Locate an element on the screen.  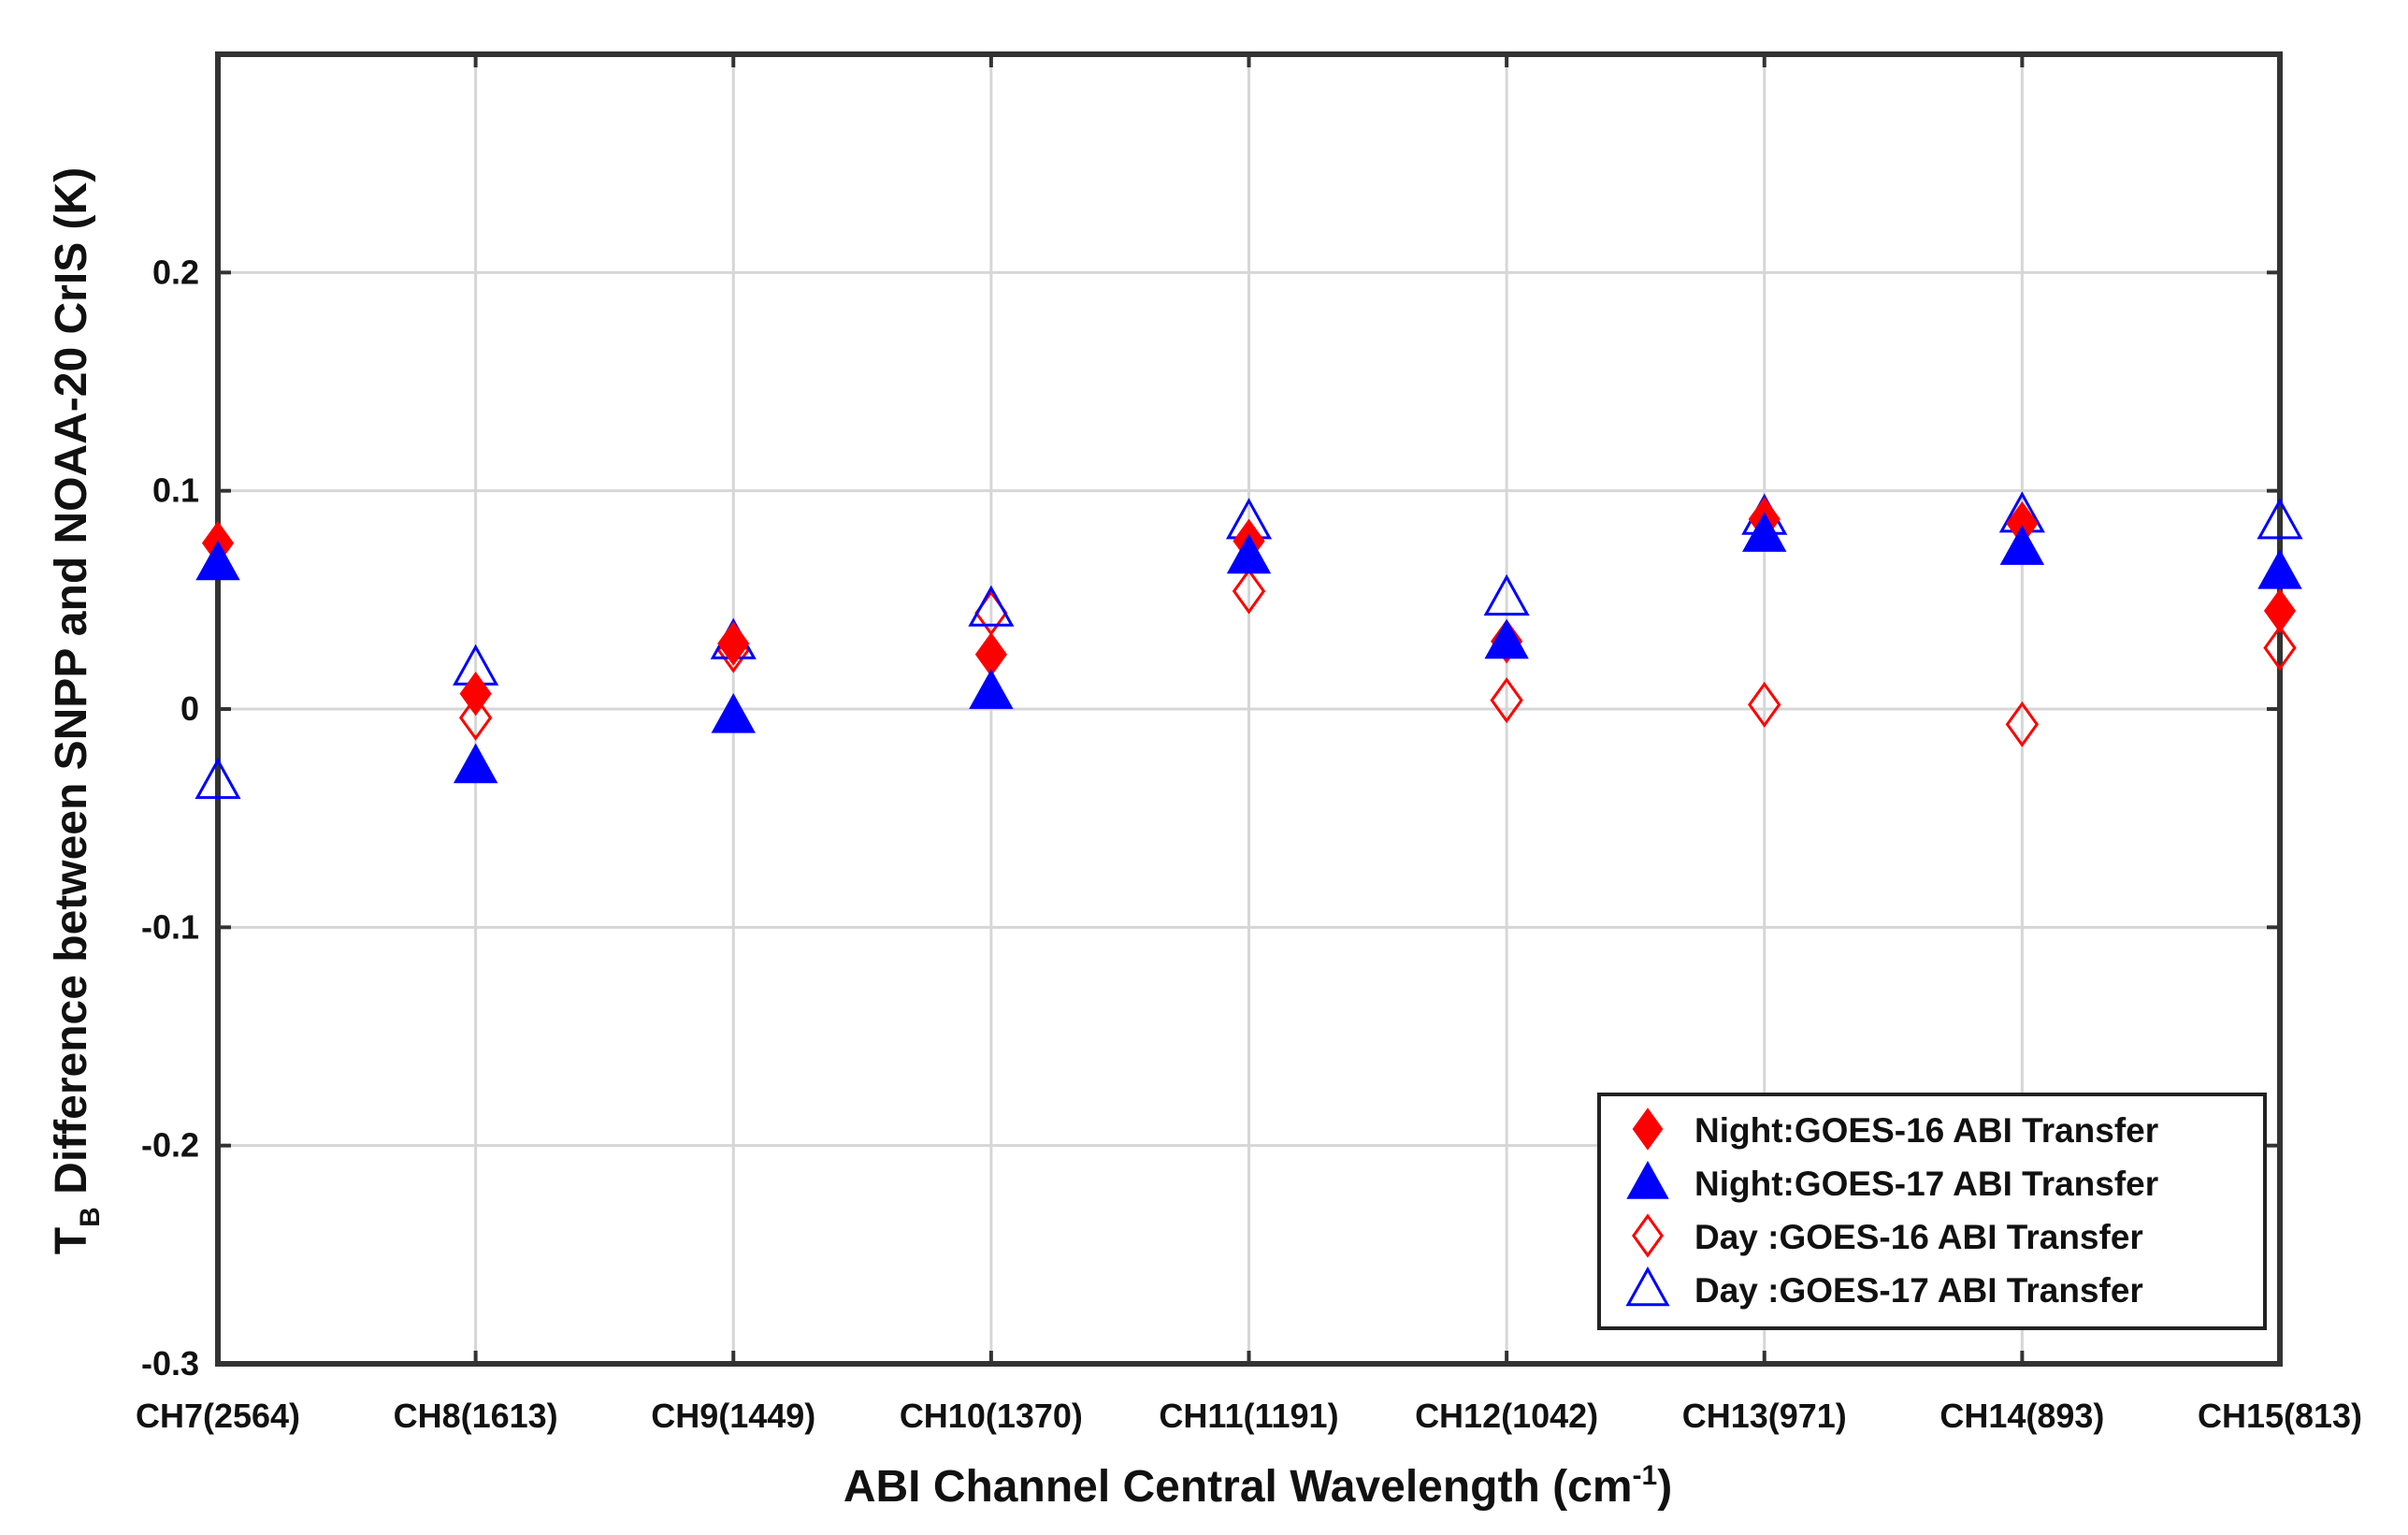
x-tick-label: CH12(1042) is located at coordinates (1506, 1416).